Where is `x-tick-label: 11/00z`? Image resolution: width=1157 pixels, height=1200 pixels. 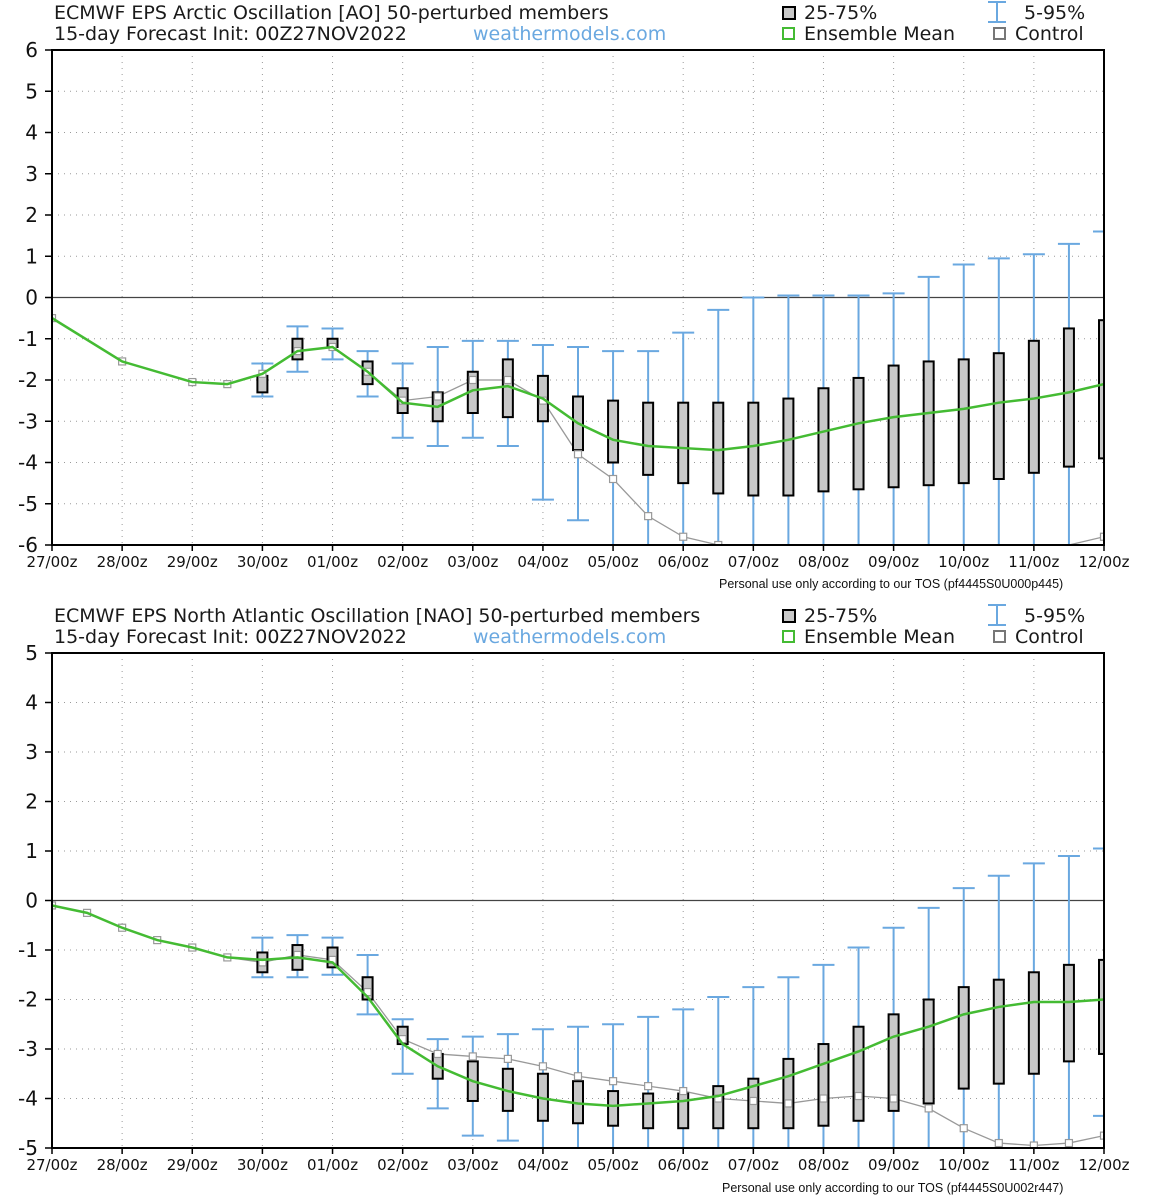 x-tick-label: 11/00z is located at coordinates (1033, 1165).